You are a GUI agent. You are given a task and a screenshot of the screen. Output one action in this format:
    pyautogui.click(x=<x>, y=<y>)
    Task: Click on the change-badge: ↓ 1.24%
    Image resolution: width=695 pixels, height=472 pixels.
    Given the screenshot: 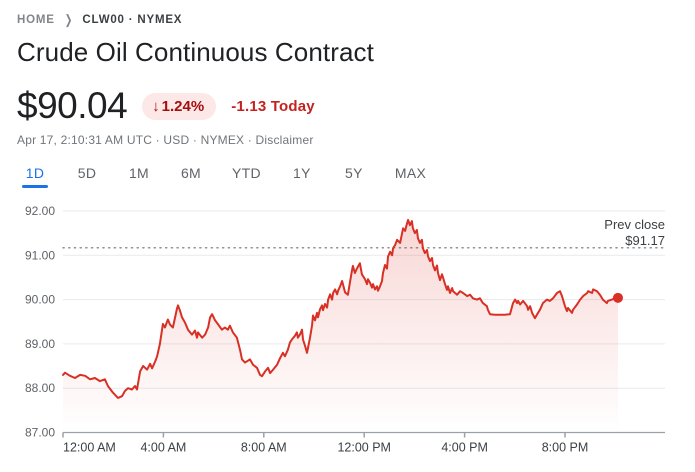 What is the action you would take?
    pyautogui.click(x=179, y=106)
    